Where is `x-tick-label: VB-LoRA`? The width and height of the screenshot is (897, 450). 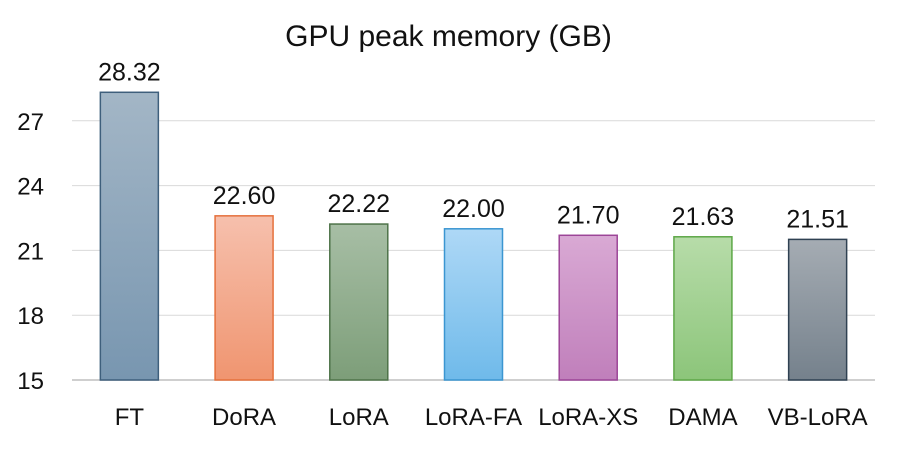 x-tick-label: VB-LoRA is located at coordinates (818, 417).